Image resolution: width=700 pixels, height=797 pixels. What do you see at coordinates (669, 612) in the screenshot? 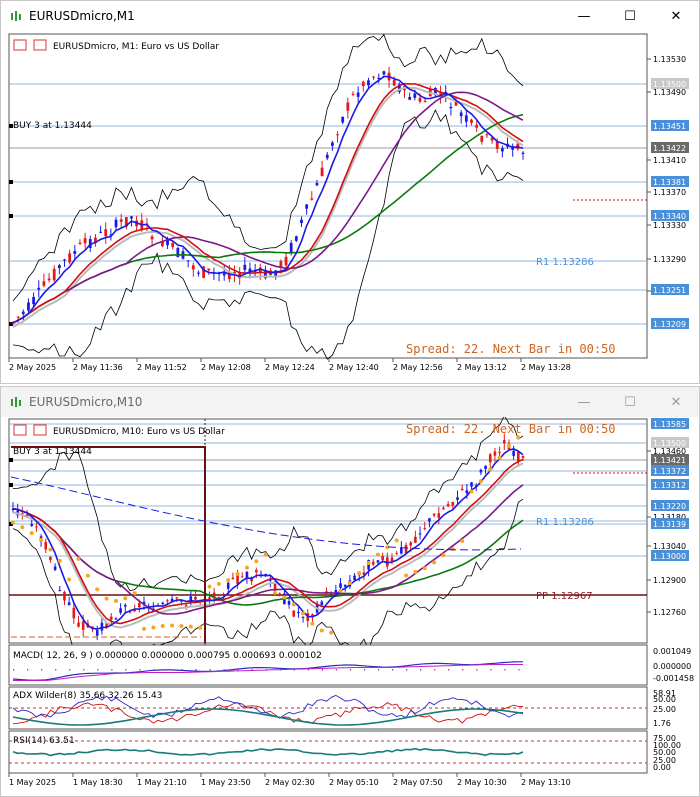
I see `y-tick-label: 1.12760` at bounding box center [669, 612].